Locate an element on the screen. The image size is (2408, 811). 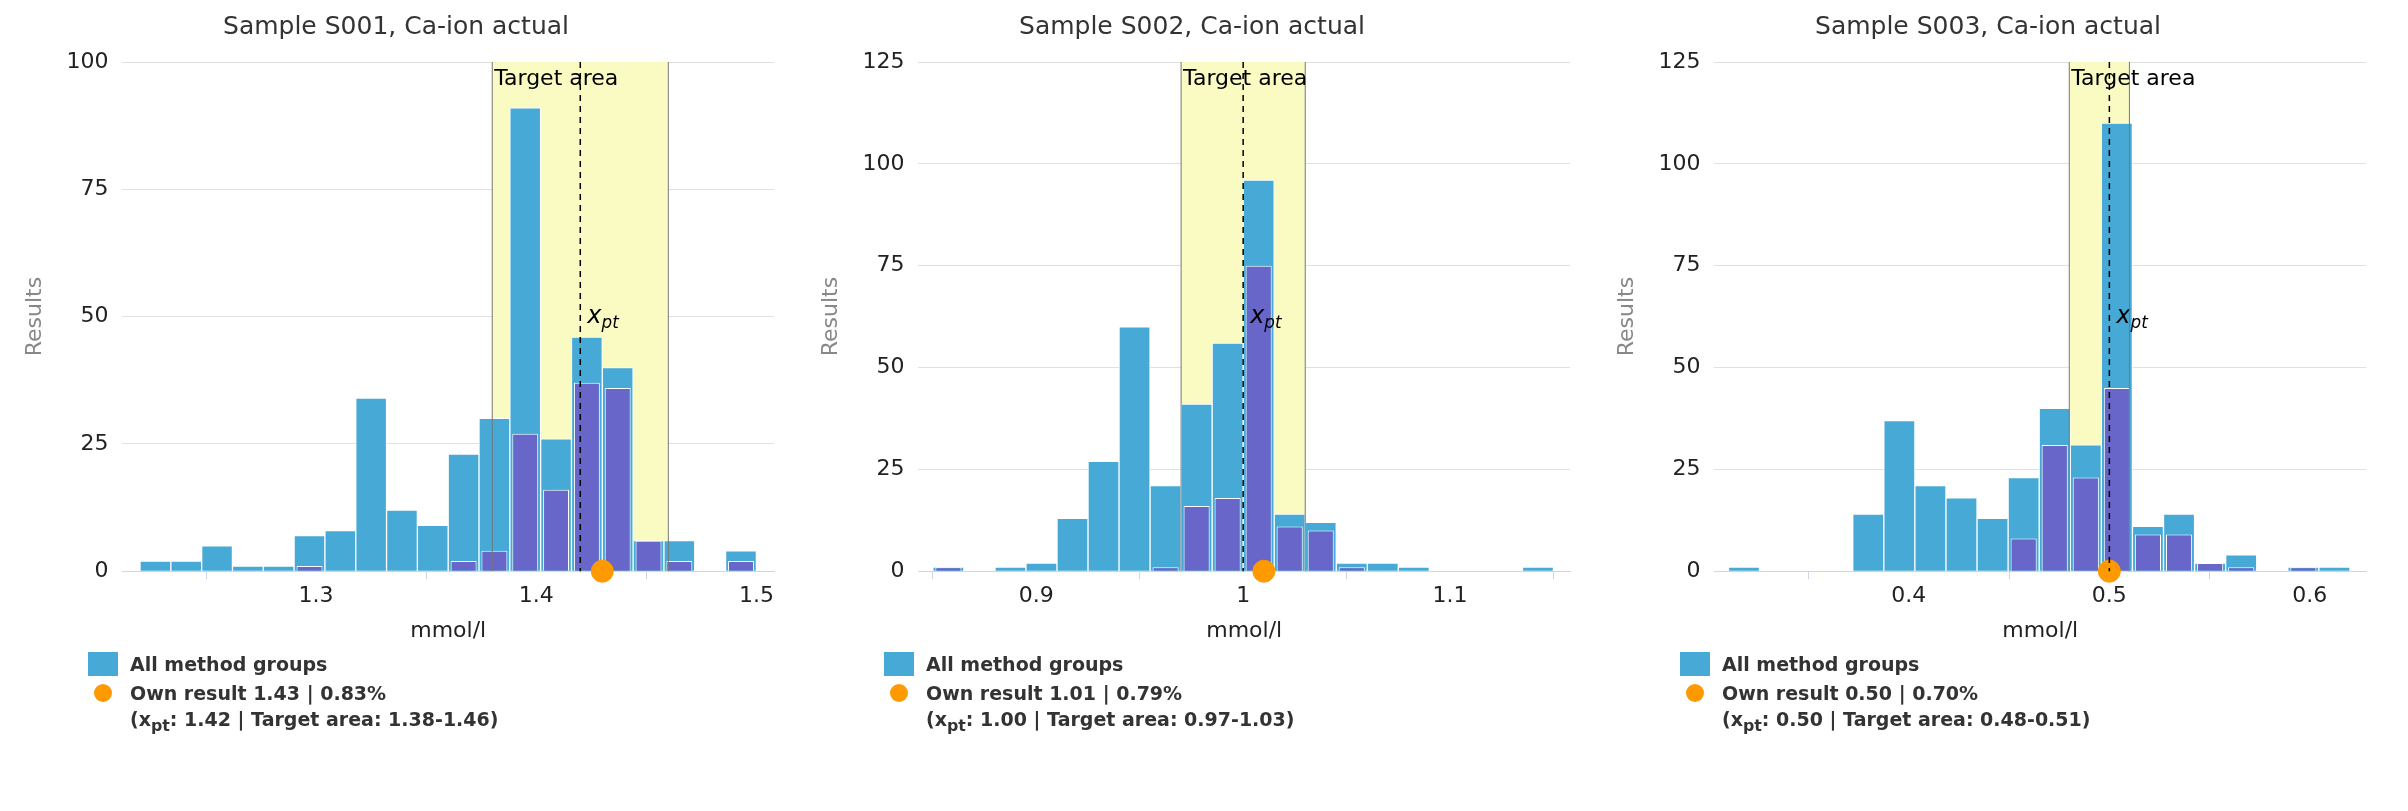
text: (x$_{pt}$: 1.00 | Target area: 0.97-1.03) is located at coordinates (1110, 721).